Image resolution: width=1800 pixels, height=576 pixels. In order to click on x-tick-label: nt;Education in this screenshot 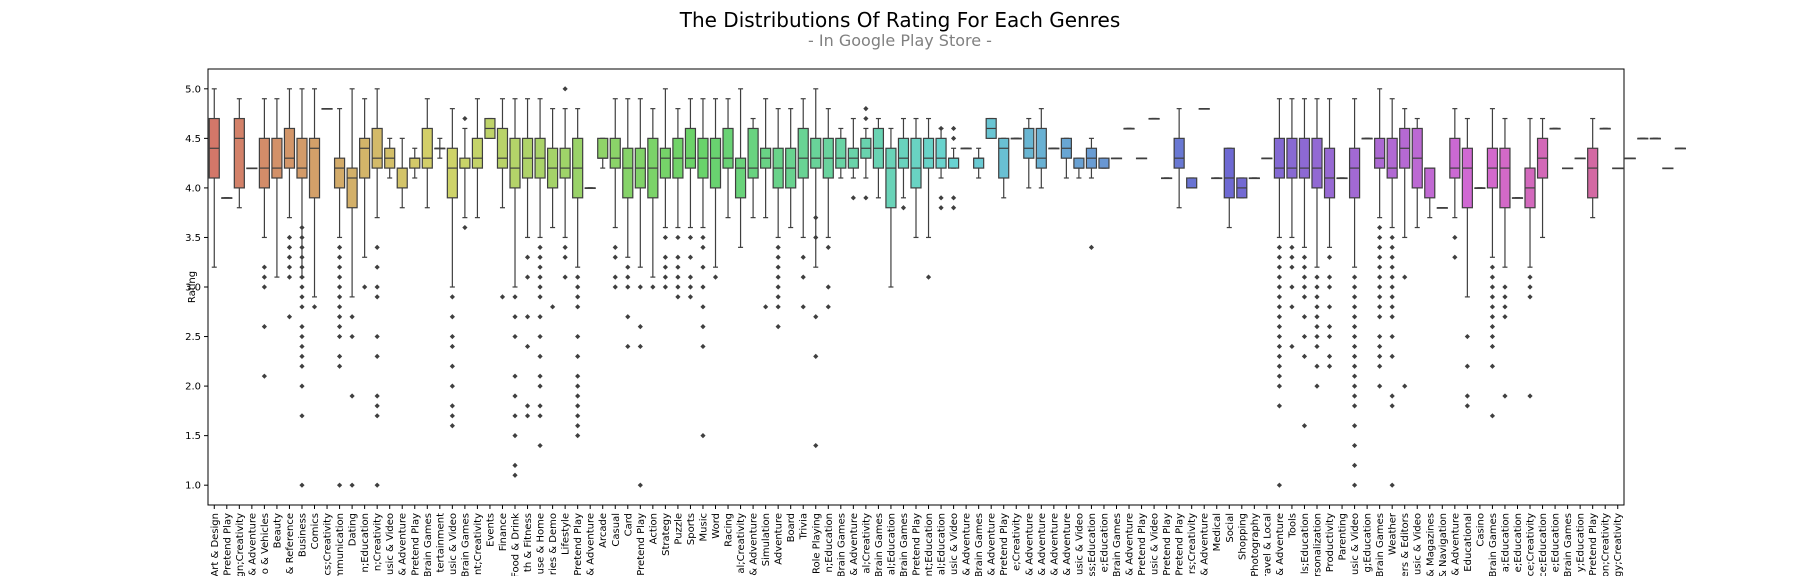, I will do `click(929, 544)`.